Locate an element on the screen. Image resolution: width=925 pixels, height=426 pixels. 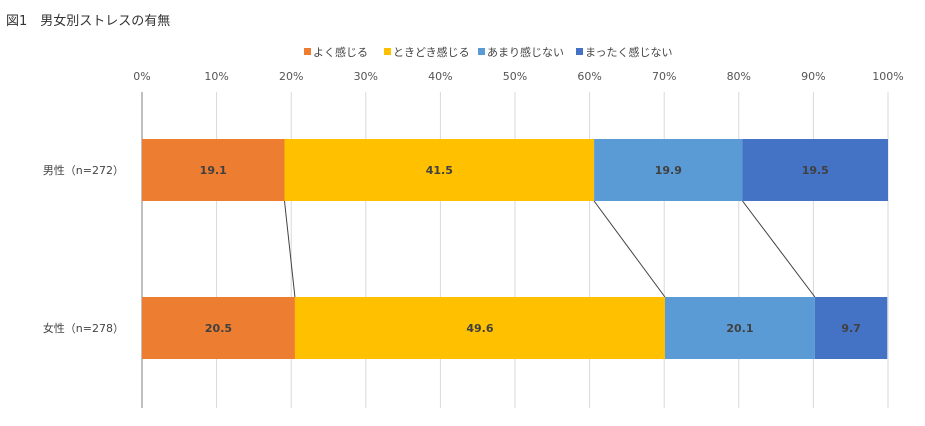
category-label: 男性（n=272） is located at coordinates (83, 170).